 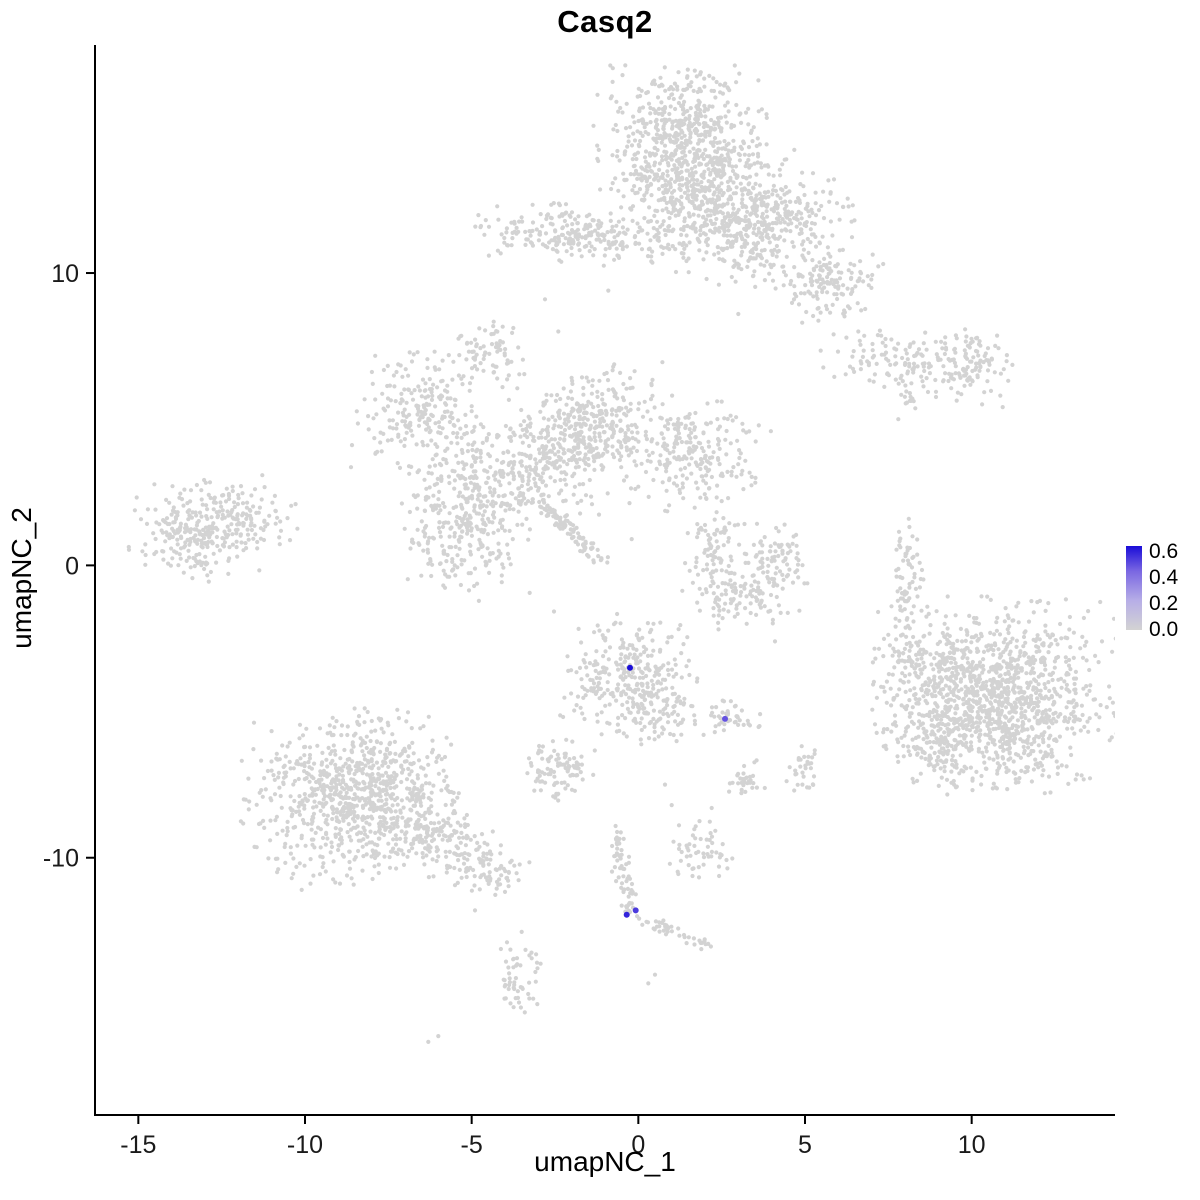 I want to click on colorbar-gradient, so click(x=1134, y=588).